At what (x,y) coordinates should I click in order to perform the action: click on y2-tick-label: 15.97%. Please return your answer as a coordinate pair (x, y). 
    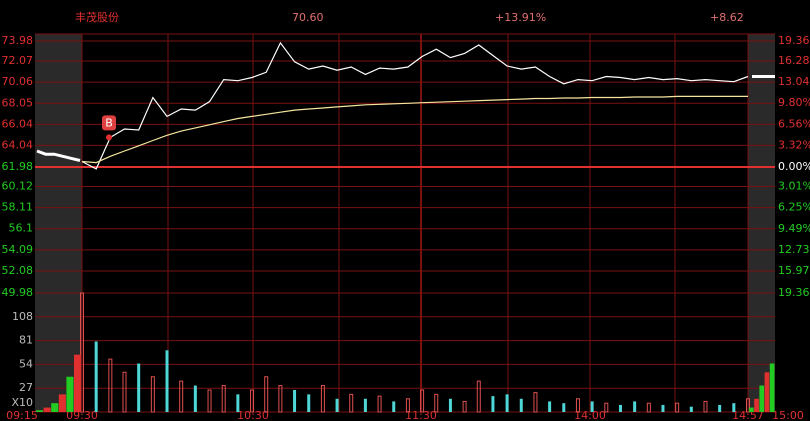
    Looking at the image, I should click on (794, 270).